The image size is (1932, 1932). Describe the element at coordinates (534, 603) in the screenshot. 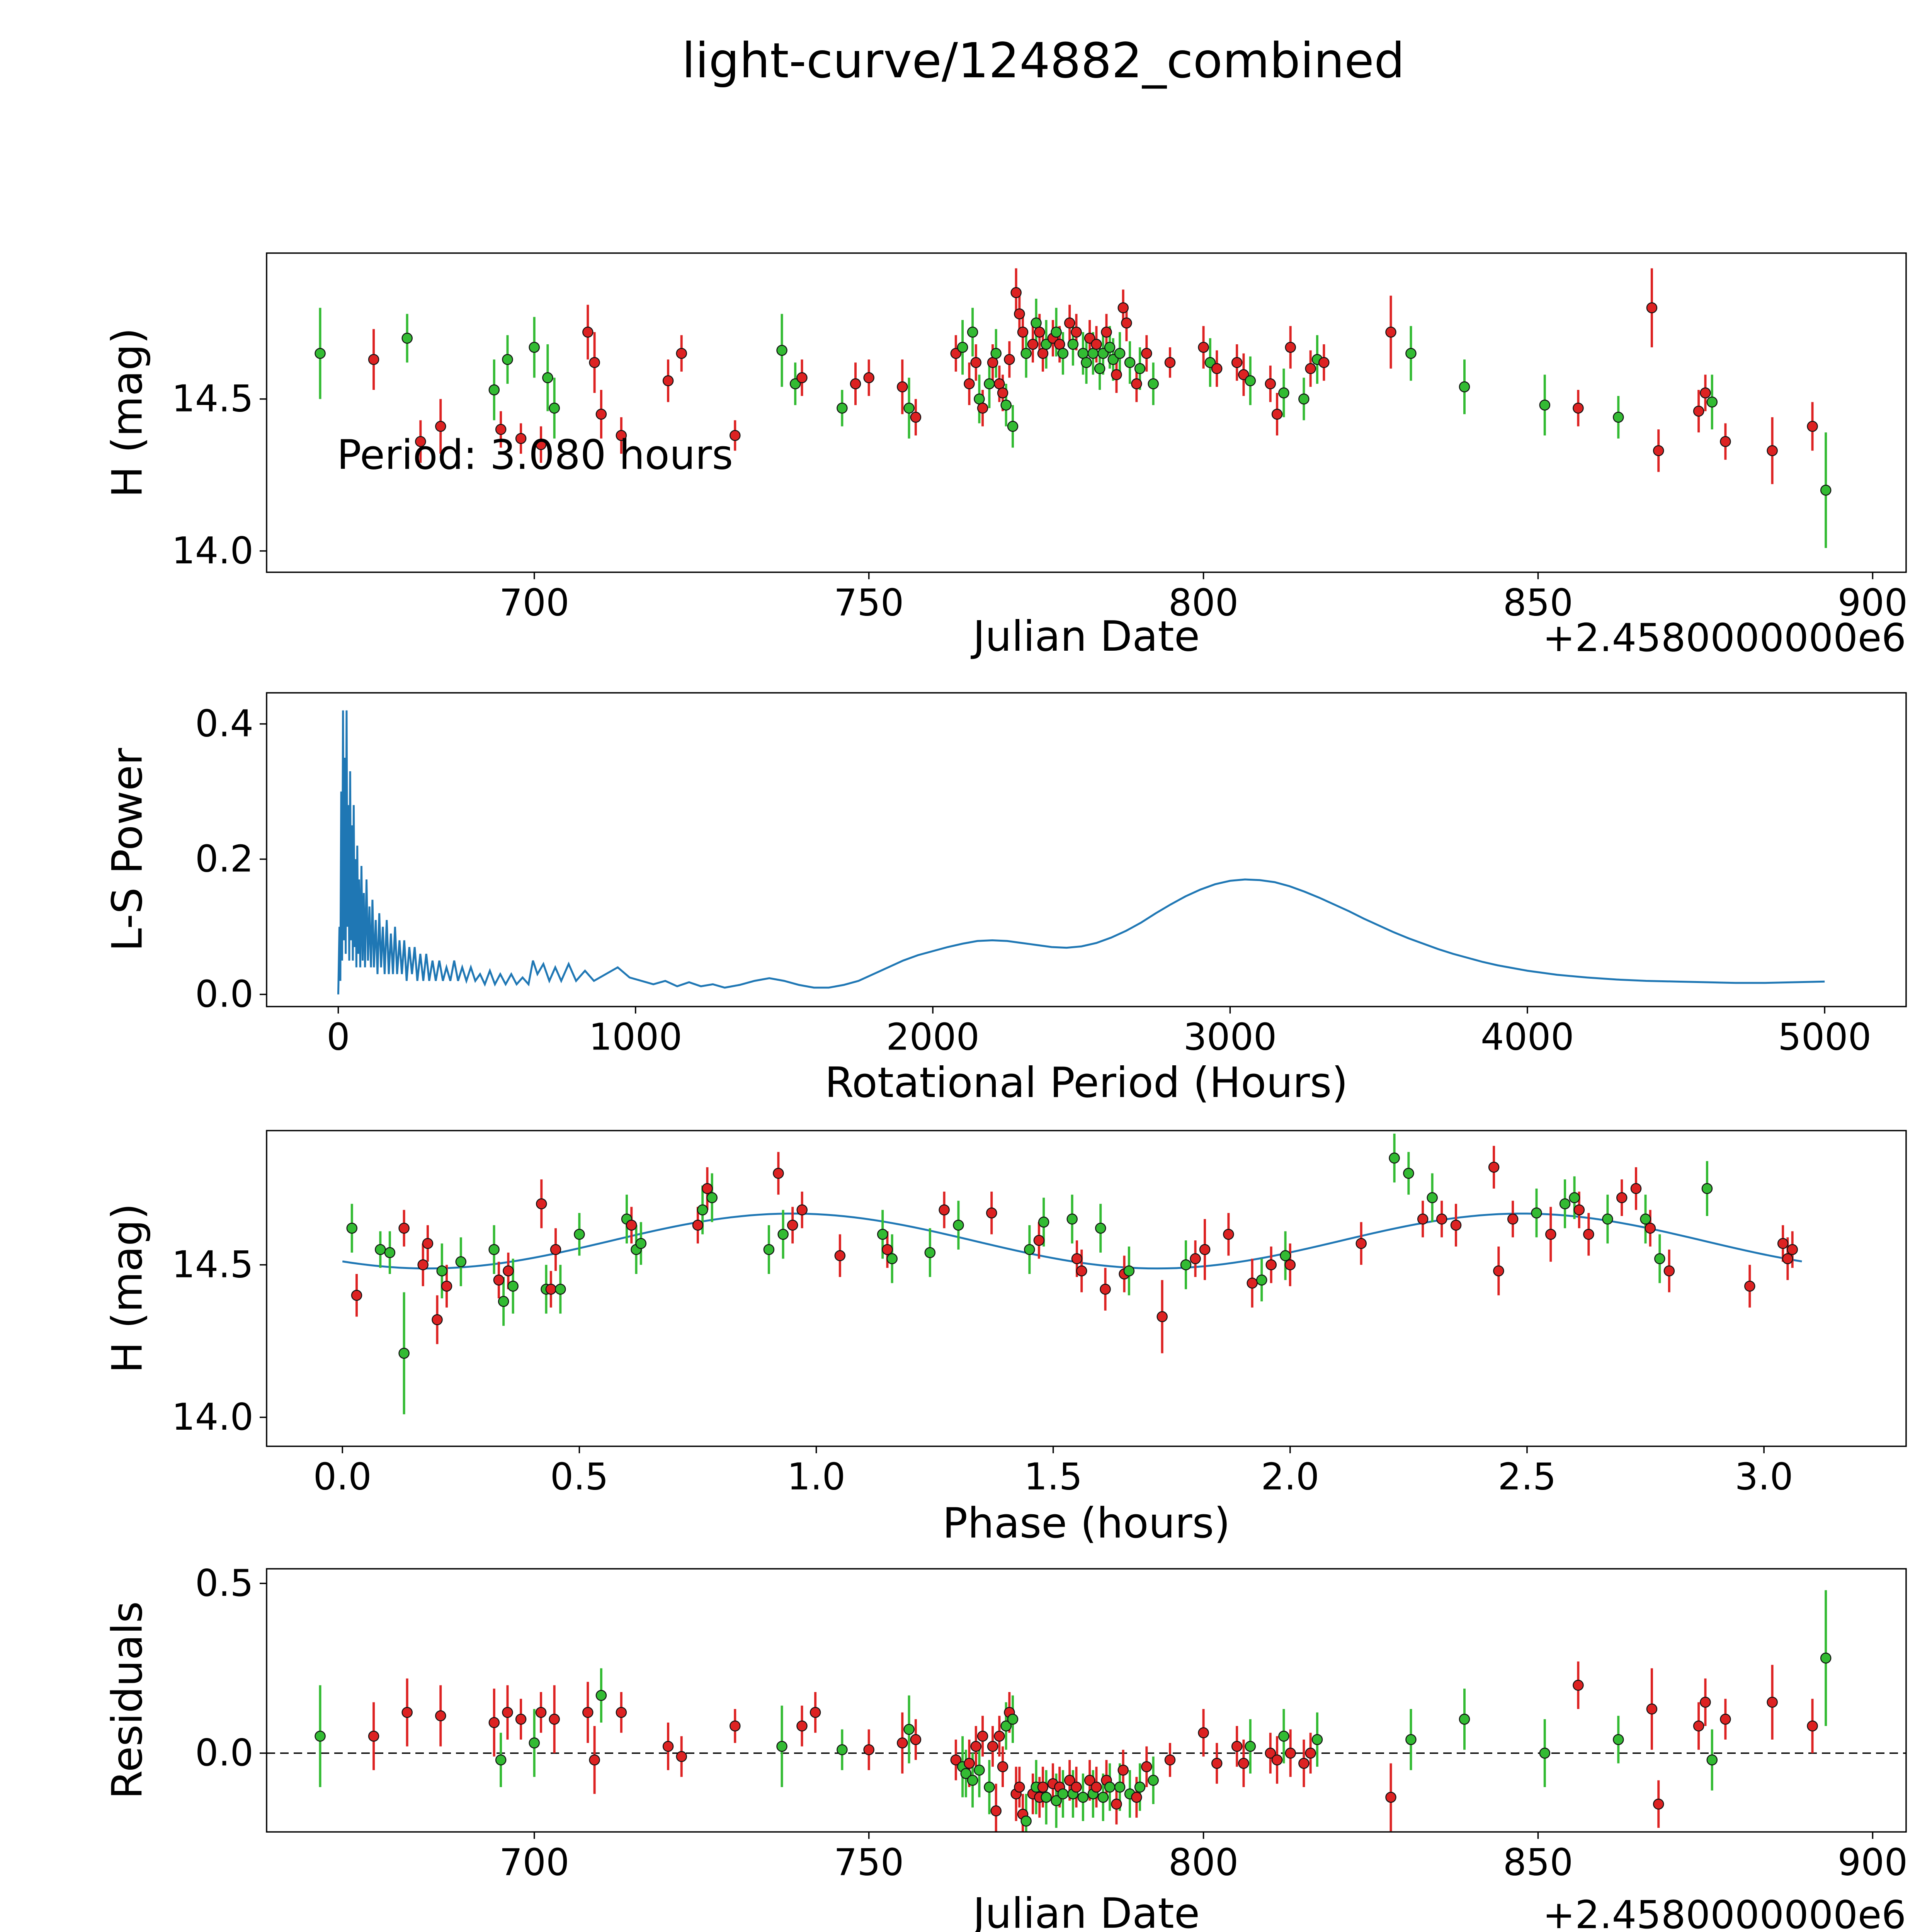

I see `x-tick-label: 700` at that location.